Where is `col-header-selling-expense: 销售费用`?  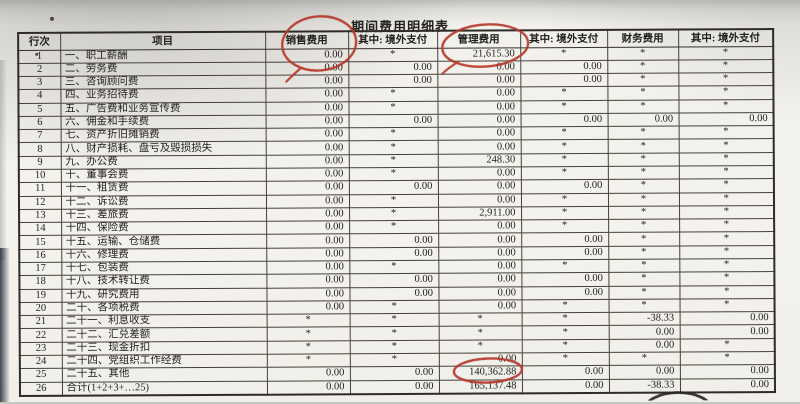 col-header-selling-expense: 销售费用 is located at coordinates (307, 40).